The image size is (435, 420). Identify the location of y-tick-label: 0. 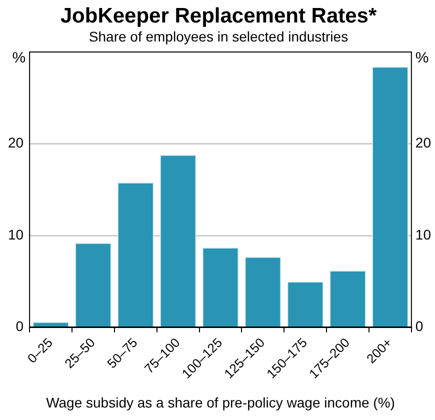
(20, 326).